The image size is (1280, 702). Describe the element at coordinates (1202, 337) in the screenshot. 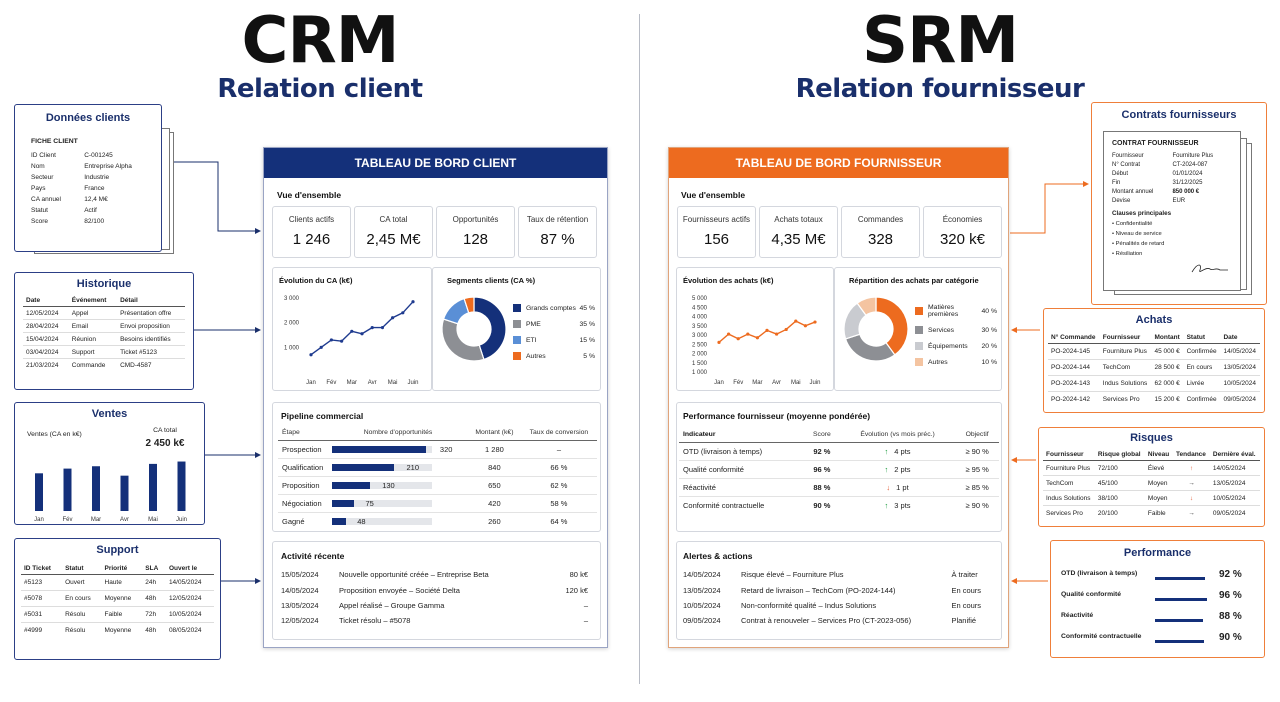

I see `achats-header-cell: Statut` at that location.